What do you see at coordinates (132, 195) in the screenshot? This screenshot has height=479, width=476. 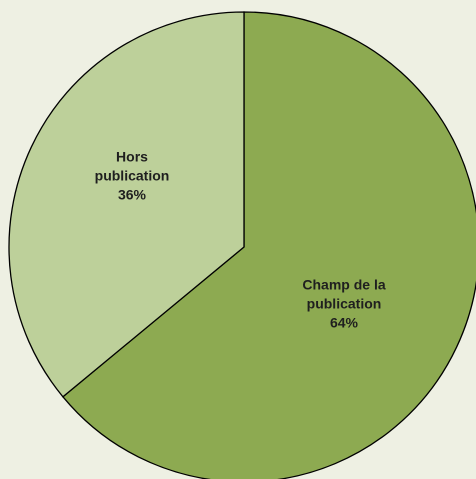 I see `slice-label-2-line-3: 36%` at bounding box center [132, 195].